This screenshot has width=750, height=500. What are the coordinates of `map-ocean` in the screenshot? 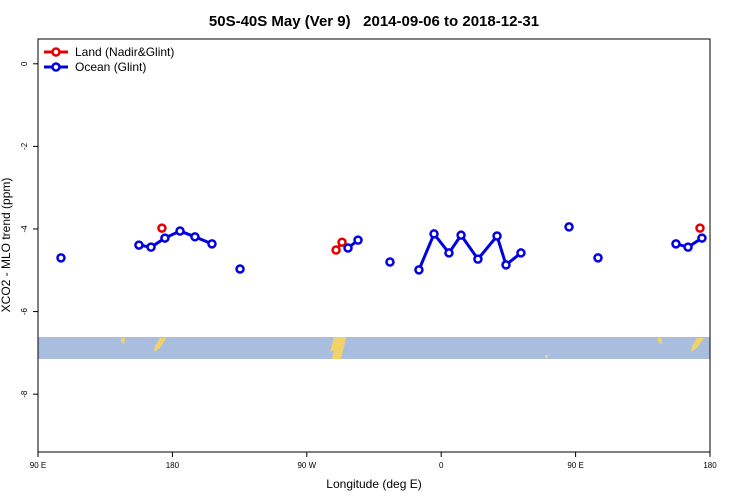 It's located at (374, 348).